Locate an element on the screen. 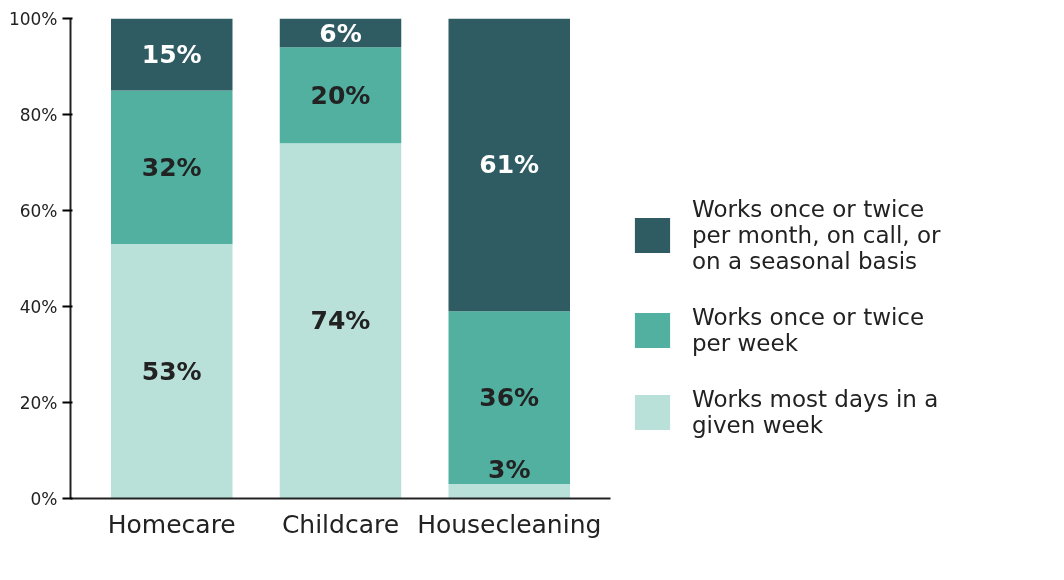 Image resolution: width=1064 pixels, height=580 pixels. y-tick-label: 20% is located at coordinates (38, 402).